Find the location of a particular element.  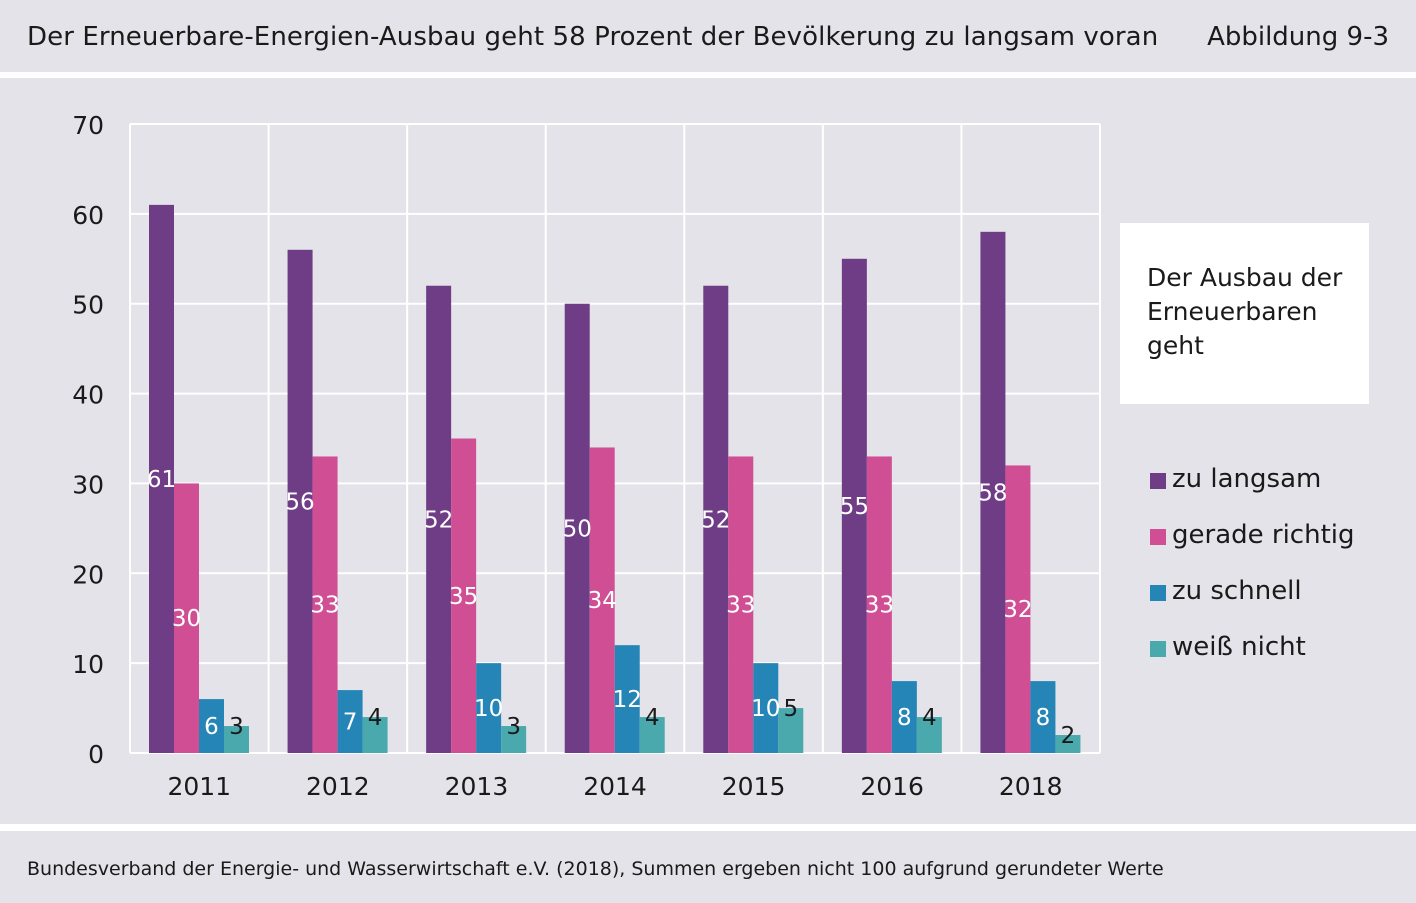

legend-label: gerade richtig is located at coordinates (1263, 535).